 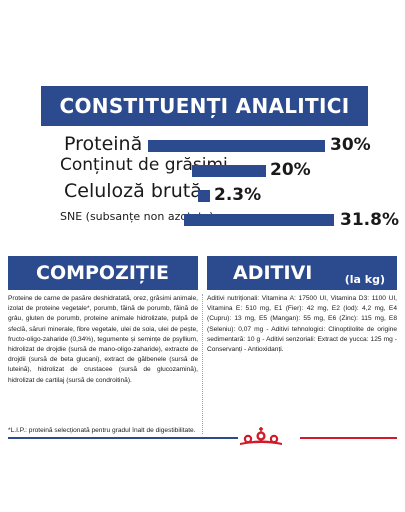 I want to click on grasimi-label: Conținut de grăsimi, so click(x=144, y=165).